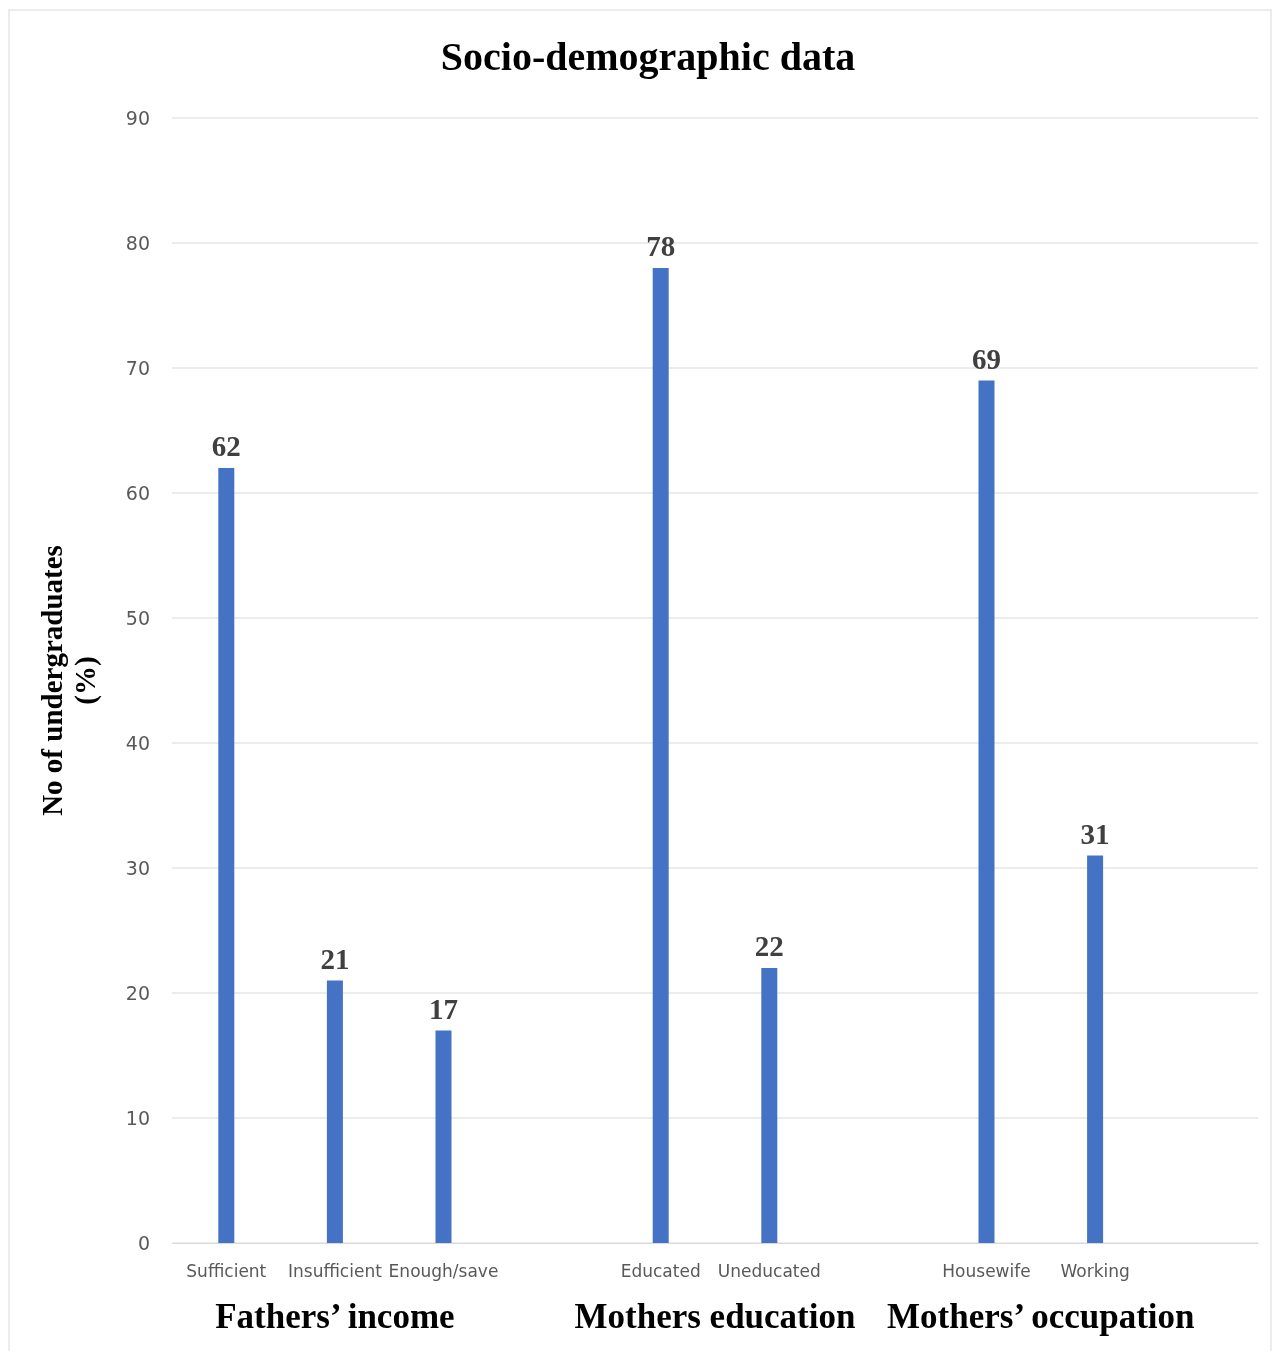 This screenshot has height=1351, width=1276. What do you see at coordinates (137, 992) in the screenshot?
I see `y-tick-label: 20` at bounding box center [137, 992].